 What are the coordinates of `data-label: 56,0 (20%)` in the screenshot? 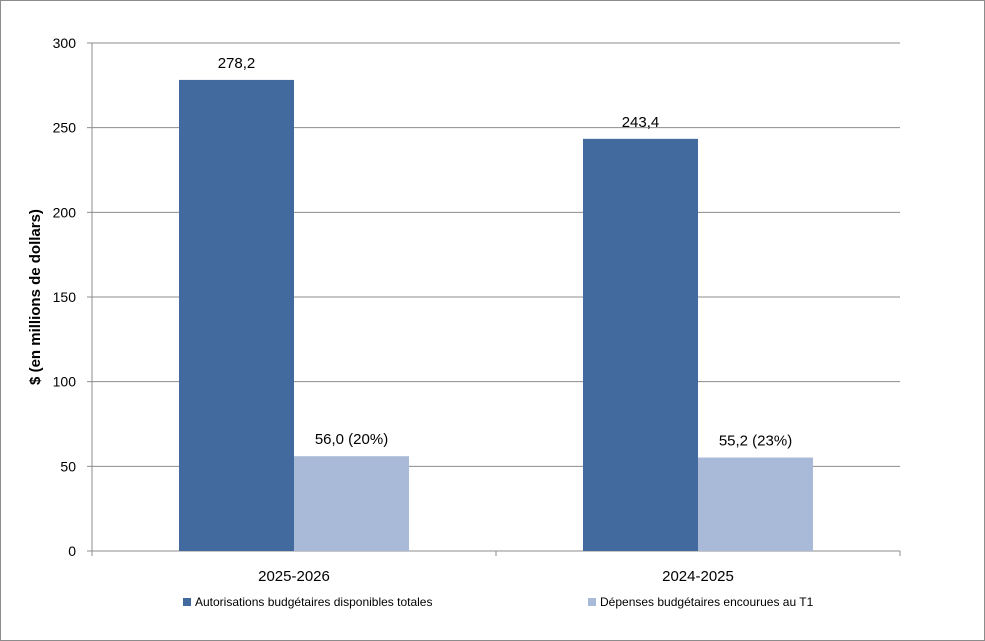 It's located at (351, 439).